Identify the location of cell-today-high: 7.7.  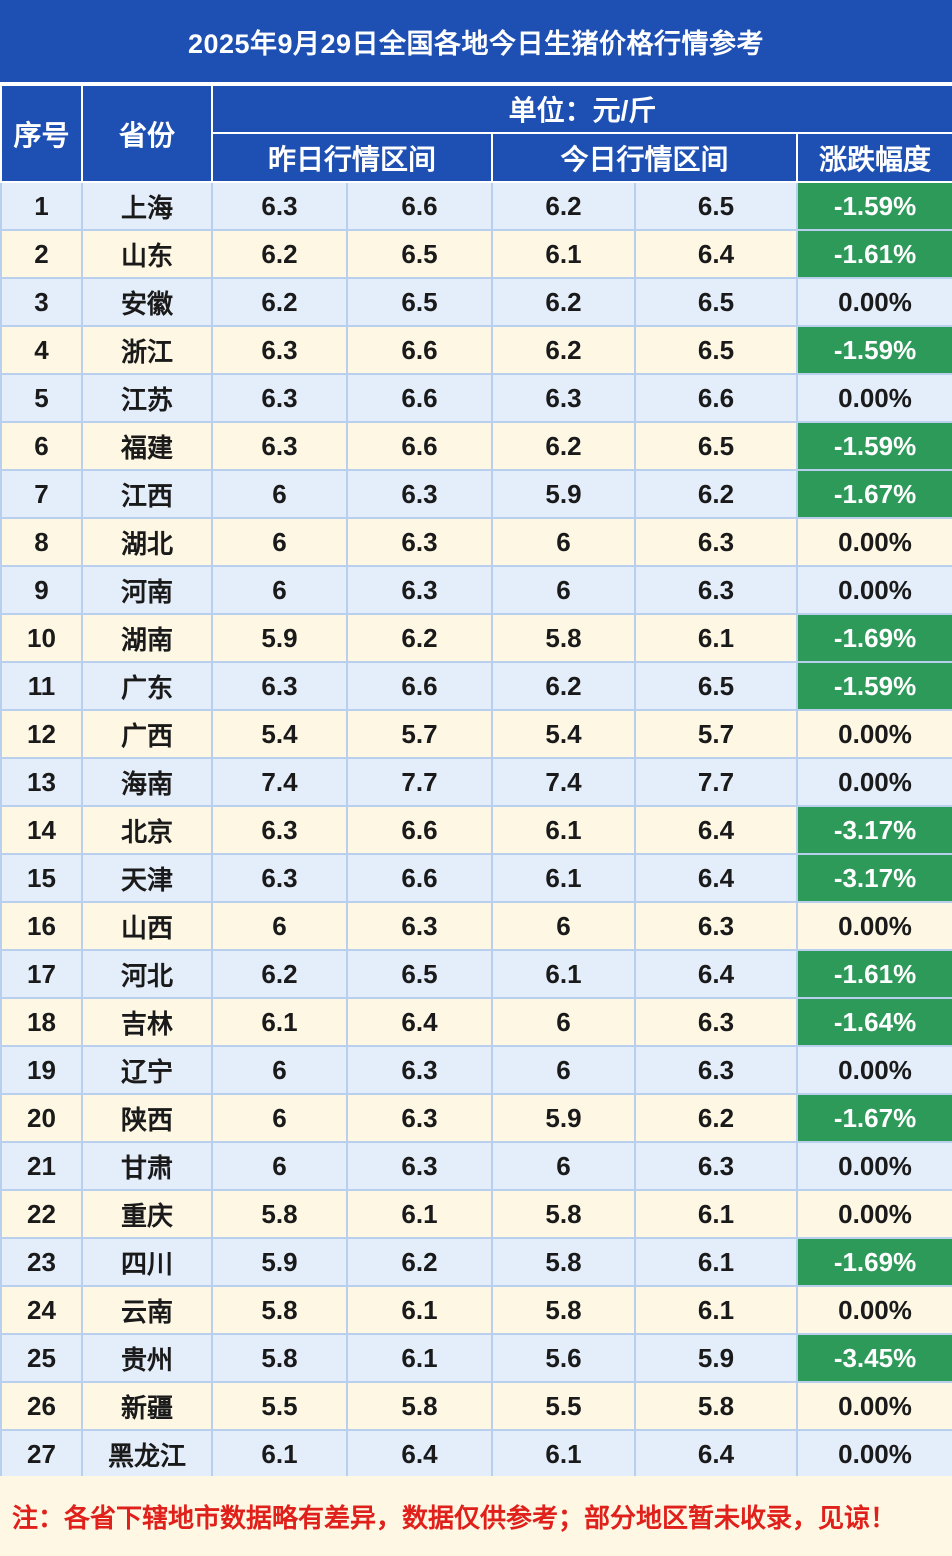
(716, 782).